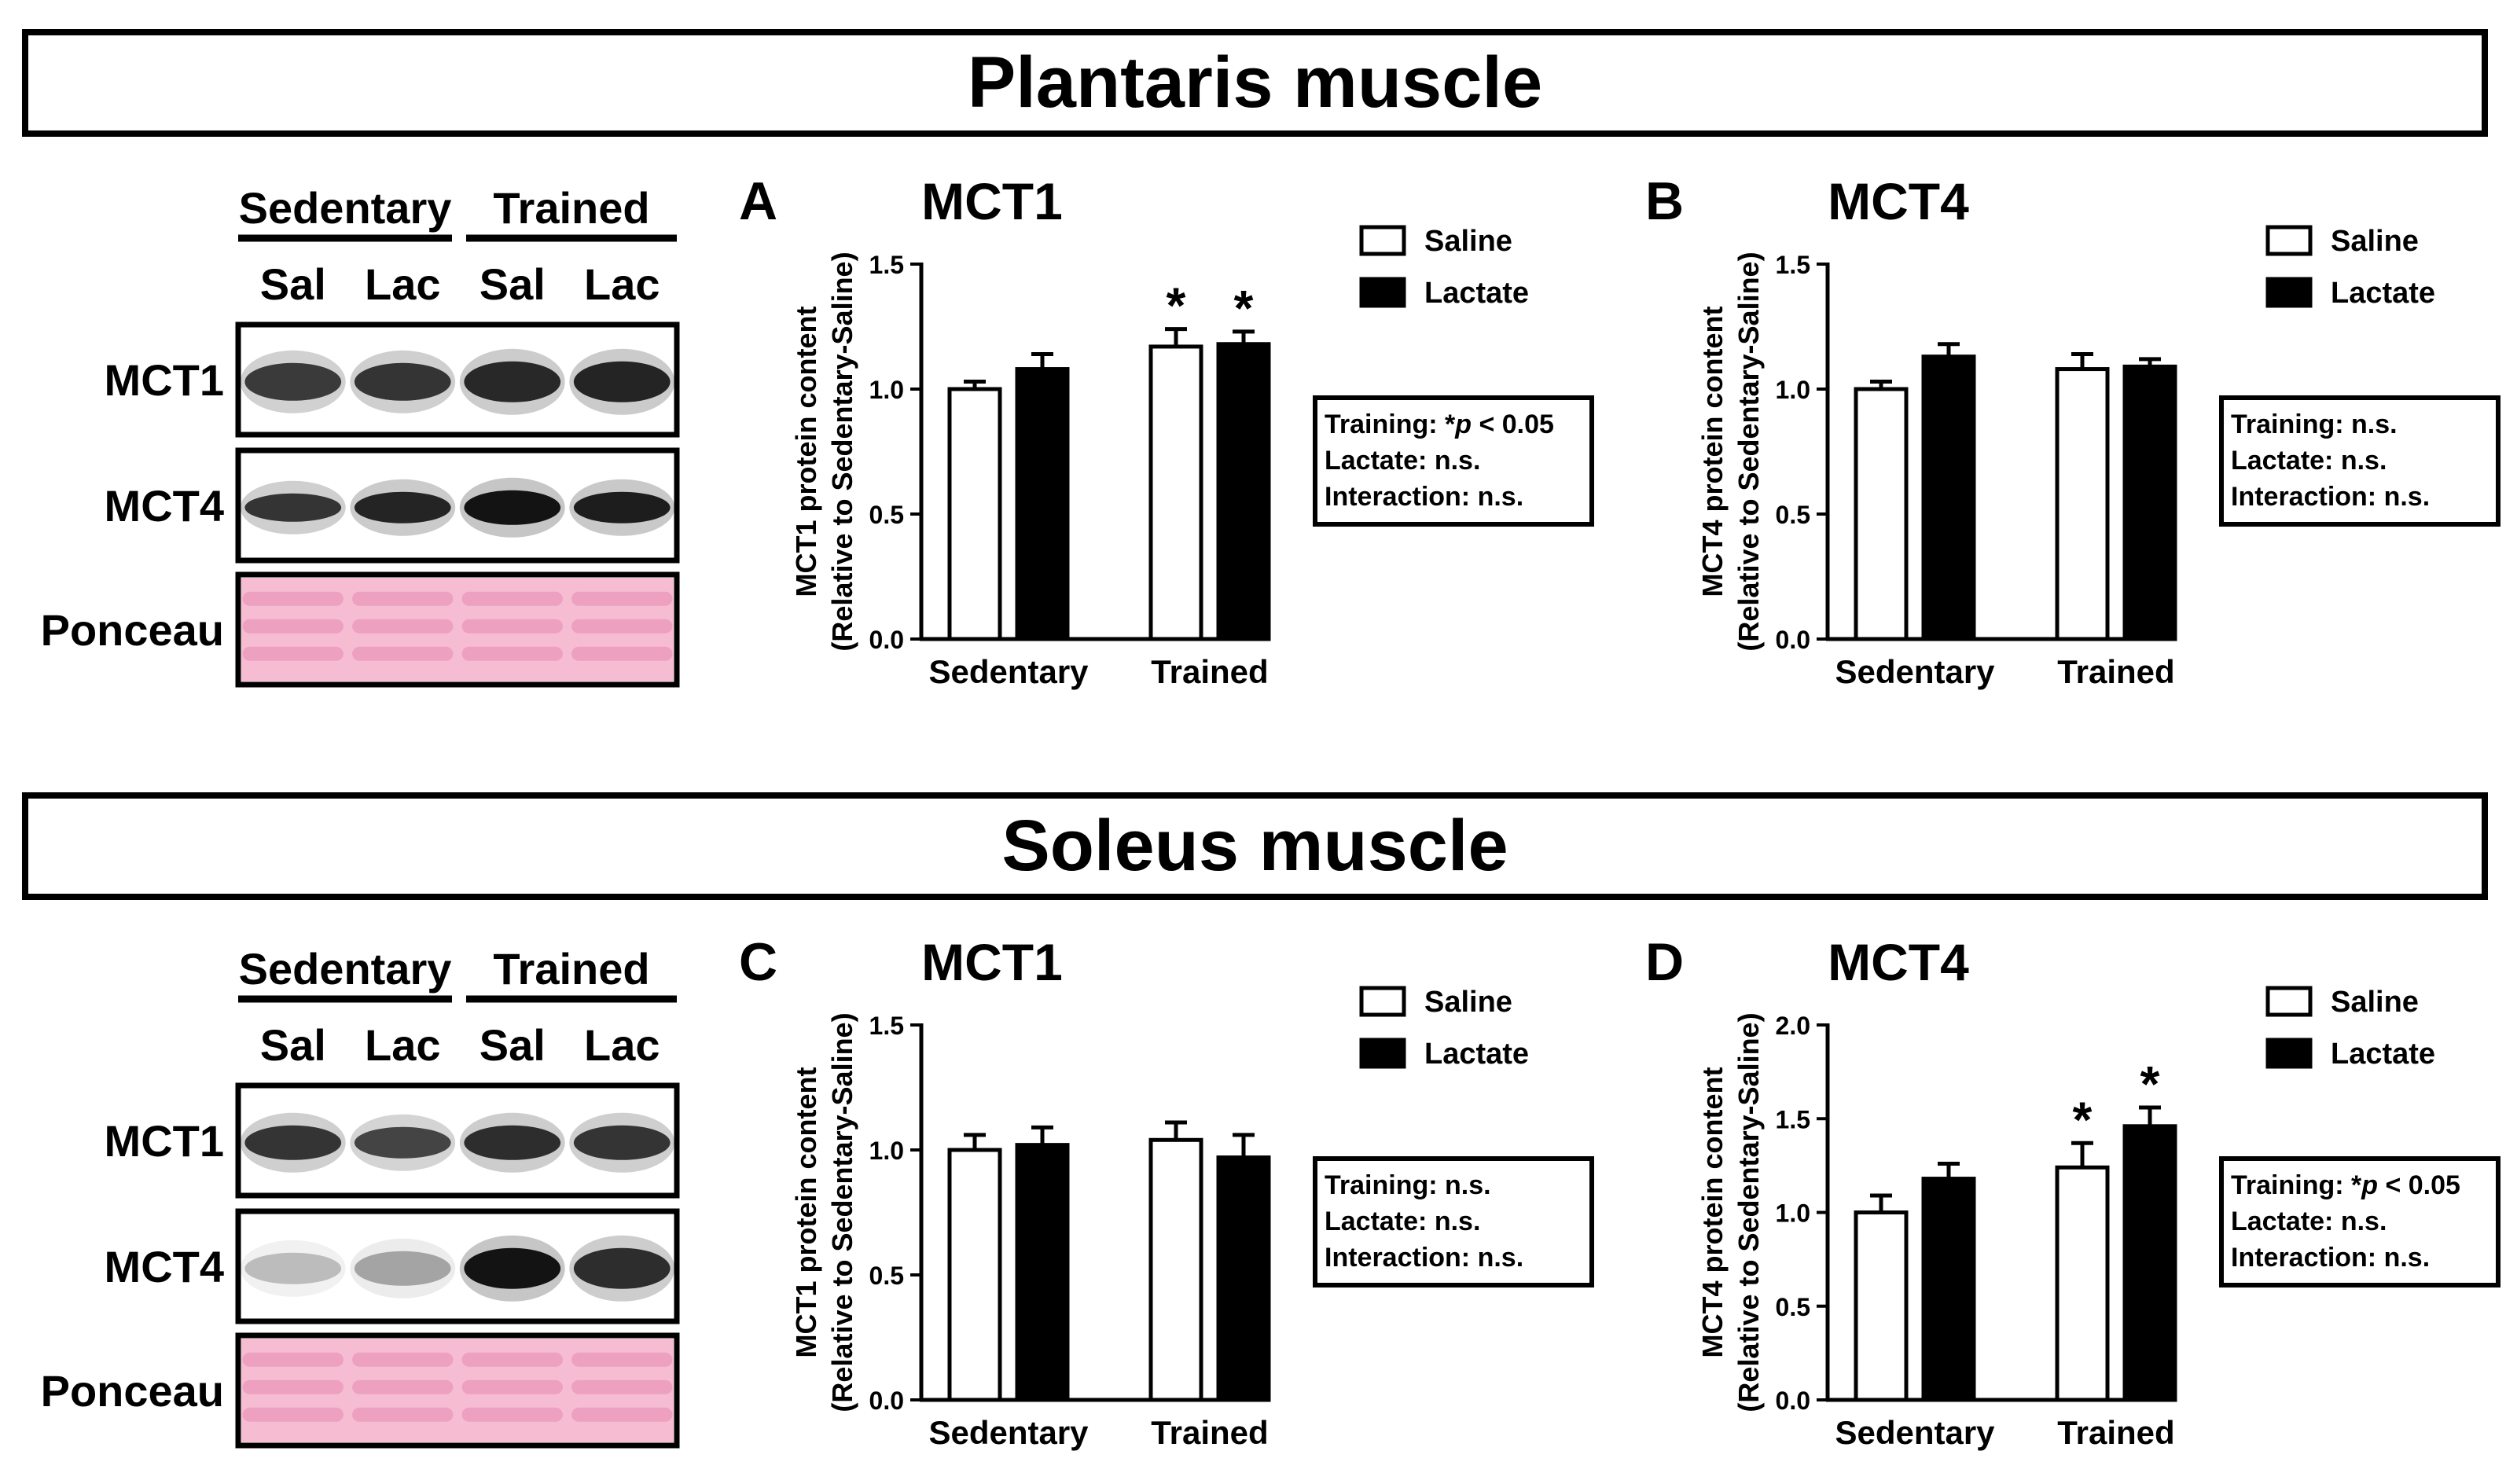 The image size is (2517, 1484). What do you see at coordinates (132, 630) in the screenshot?
I see `blot-row-label: Ponceau` at bounding box center [132, 630].